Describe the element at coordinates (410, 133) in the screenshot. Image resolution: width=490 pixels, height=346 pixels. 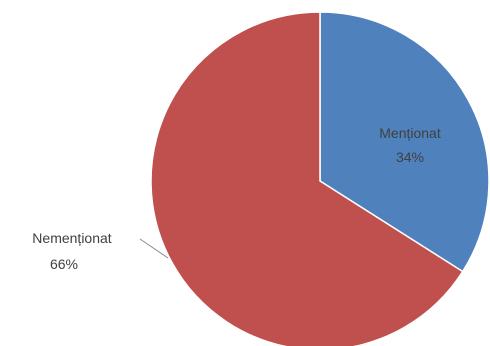
I see `slice-label-mentionat-name: Menționat` at that location.